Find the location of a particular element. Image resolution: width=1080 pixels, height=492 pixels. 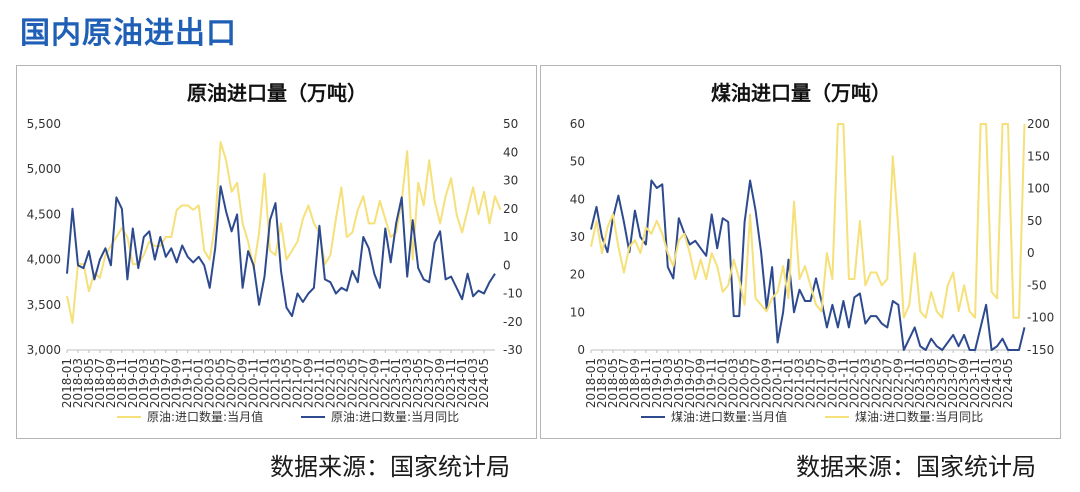

kerosene-left-tick-label: 40 is located at coordinates (577, 199).